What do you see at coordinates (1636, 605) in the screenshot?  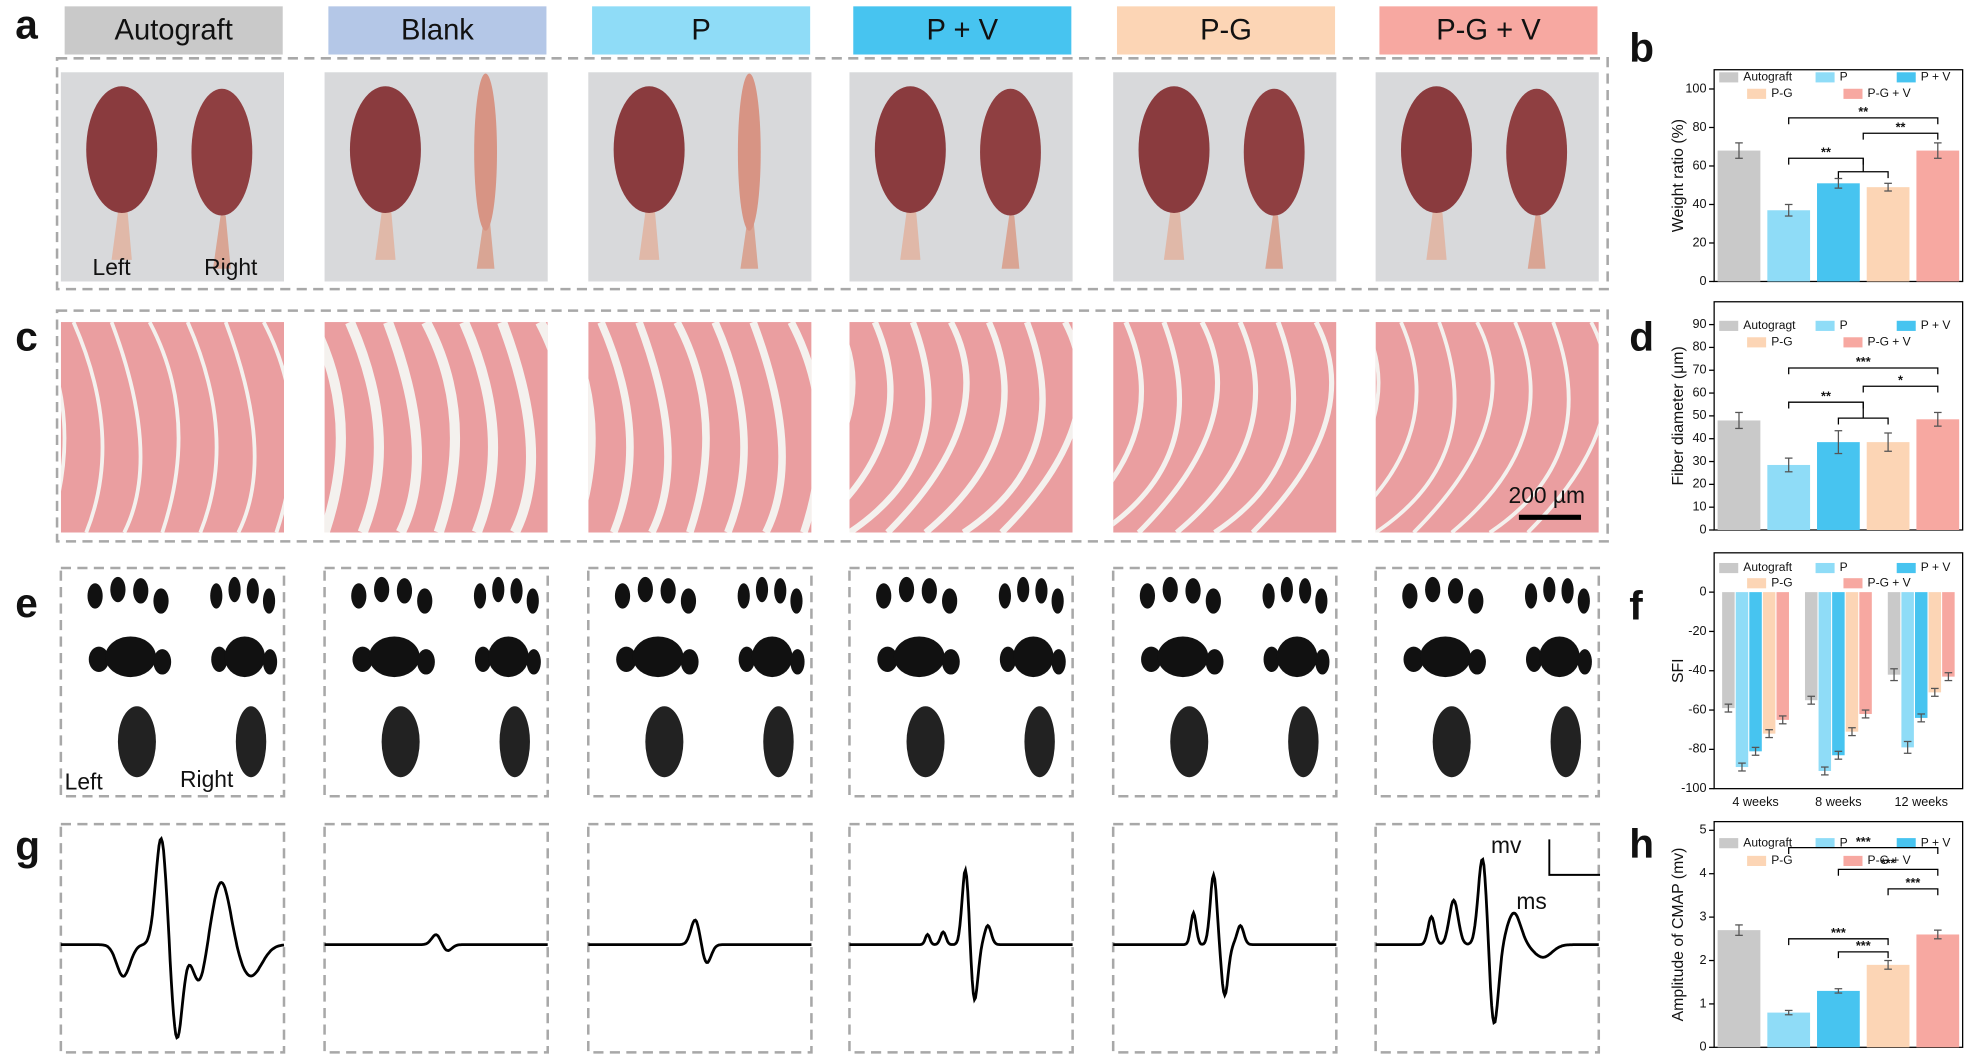 I see `panel-label: f` at bounding box center [1636, 605].